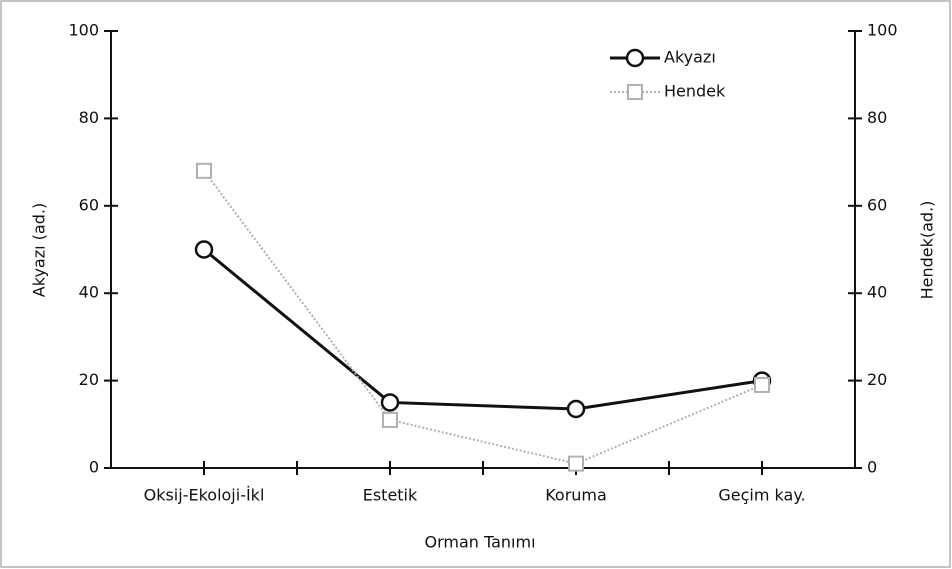  What do you see at coordinates (877, 204) in the screenshot?
I see `y2-tick-label: 60` at bounding box center [877, 204].